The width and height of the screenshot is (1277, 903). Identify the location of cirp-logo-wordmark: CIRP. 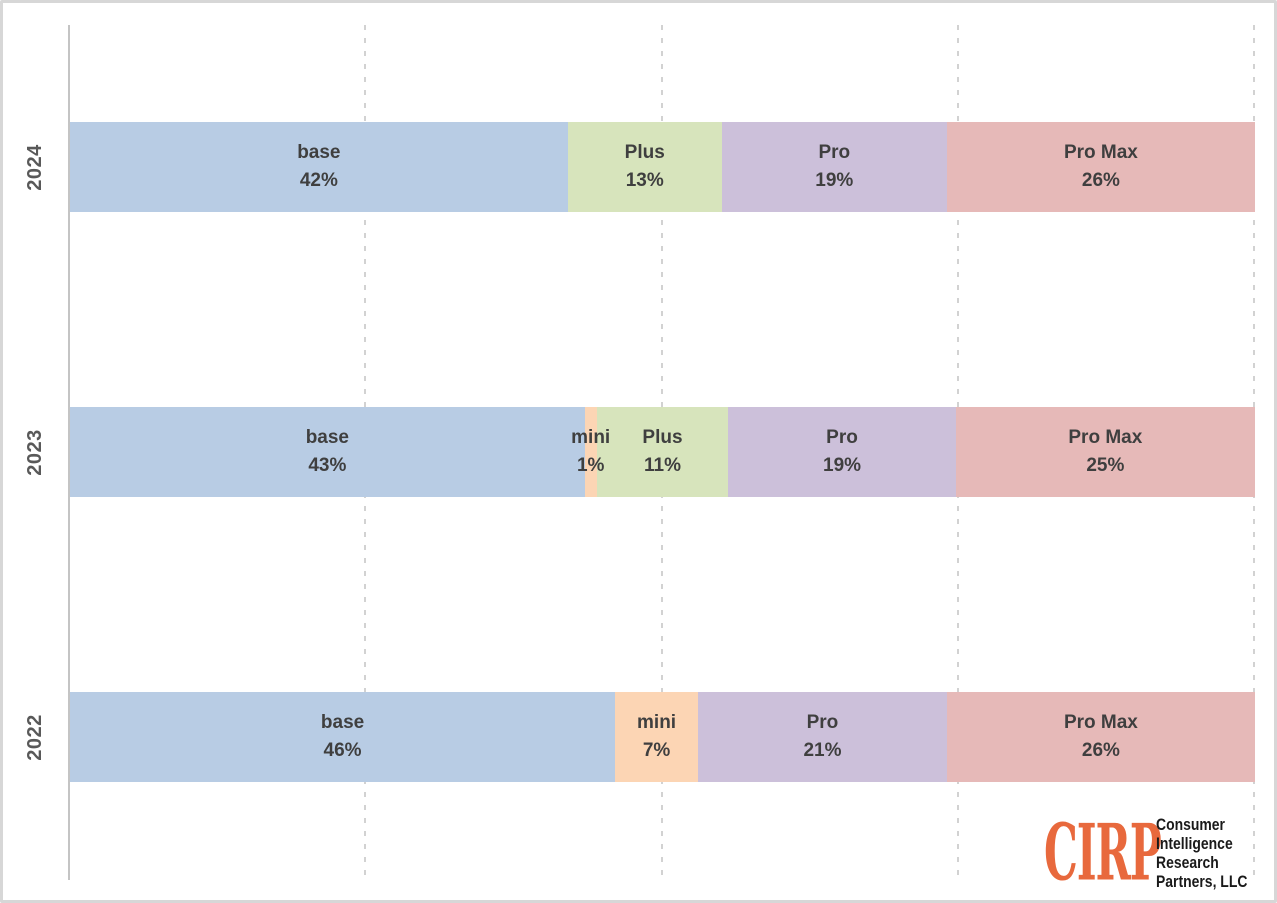
(1103, 853).